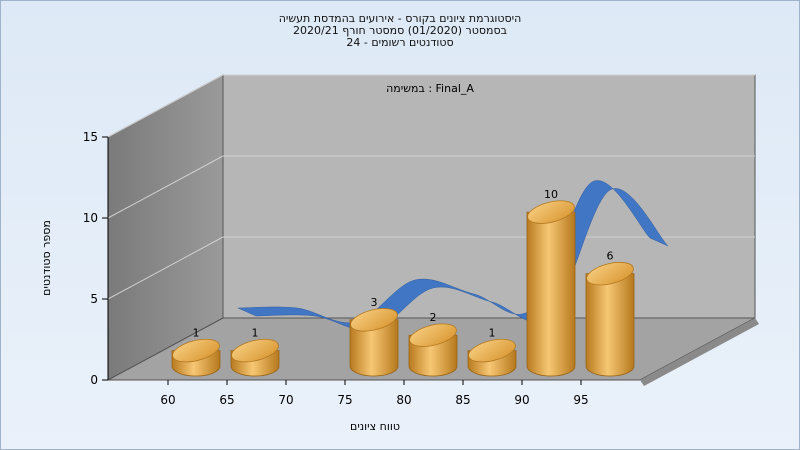  What do you see at coordinates (46, 258) in the screenshot?
I see `y-axis-label: מספר סטודנטים` at bounding box center [46, 258].